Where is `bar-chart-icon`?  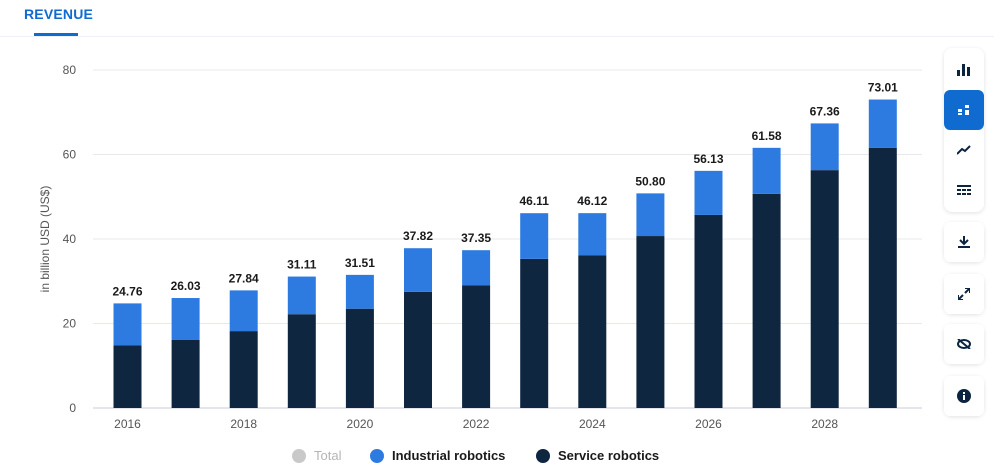 bar-chart-icon is located at coordinates (964, 70).